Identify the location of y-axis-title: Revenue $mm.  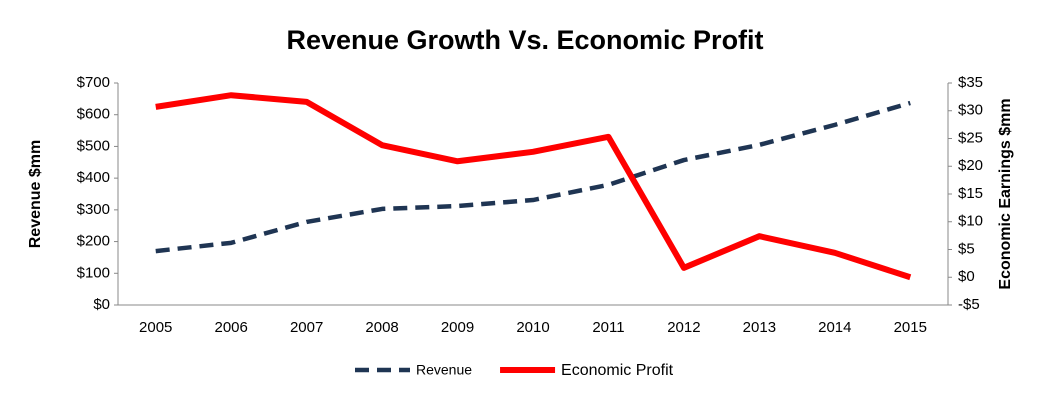
(35, 194).